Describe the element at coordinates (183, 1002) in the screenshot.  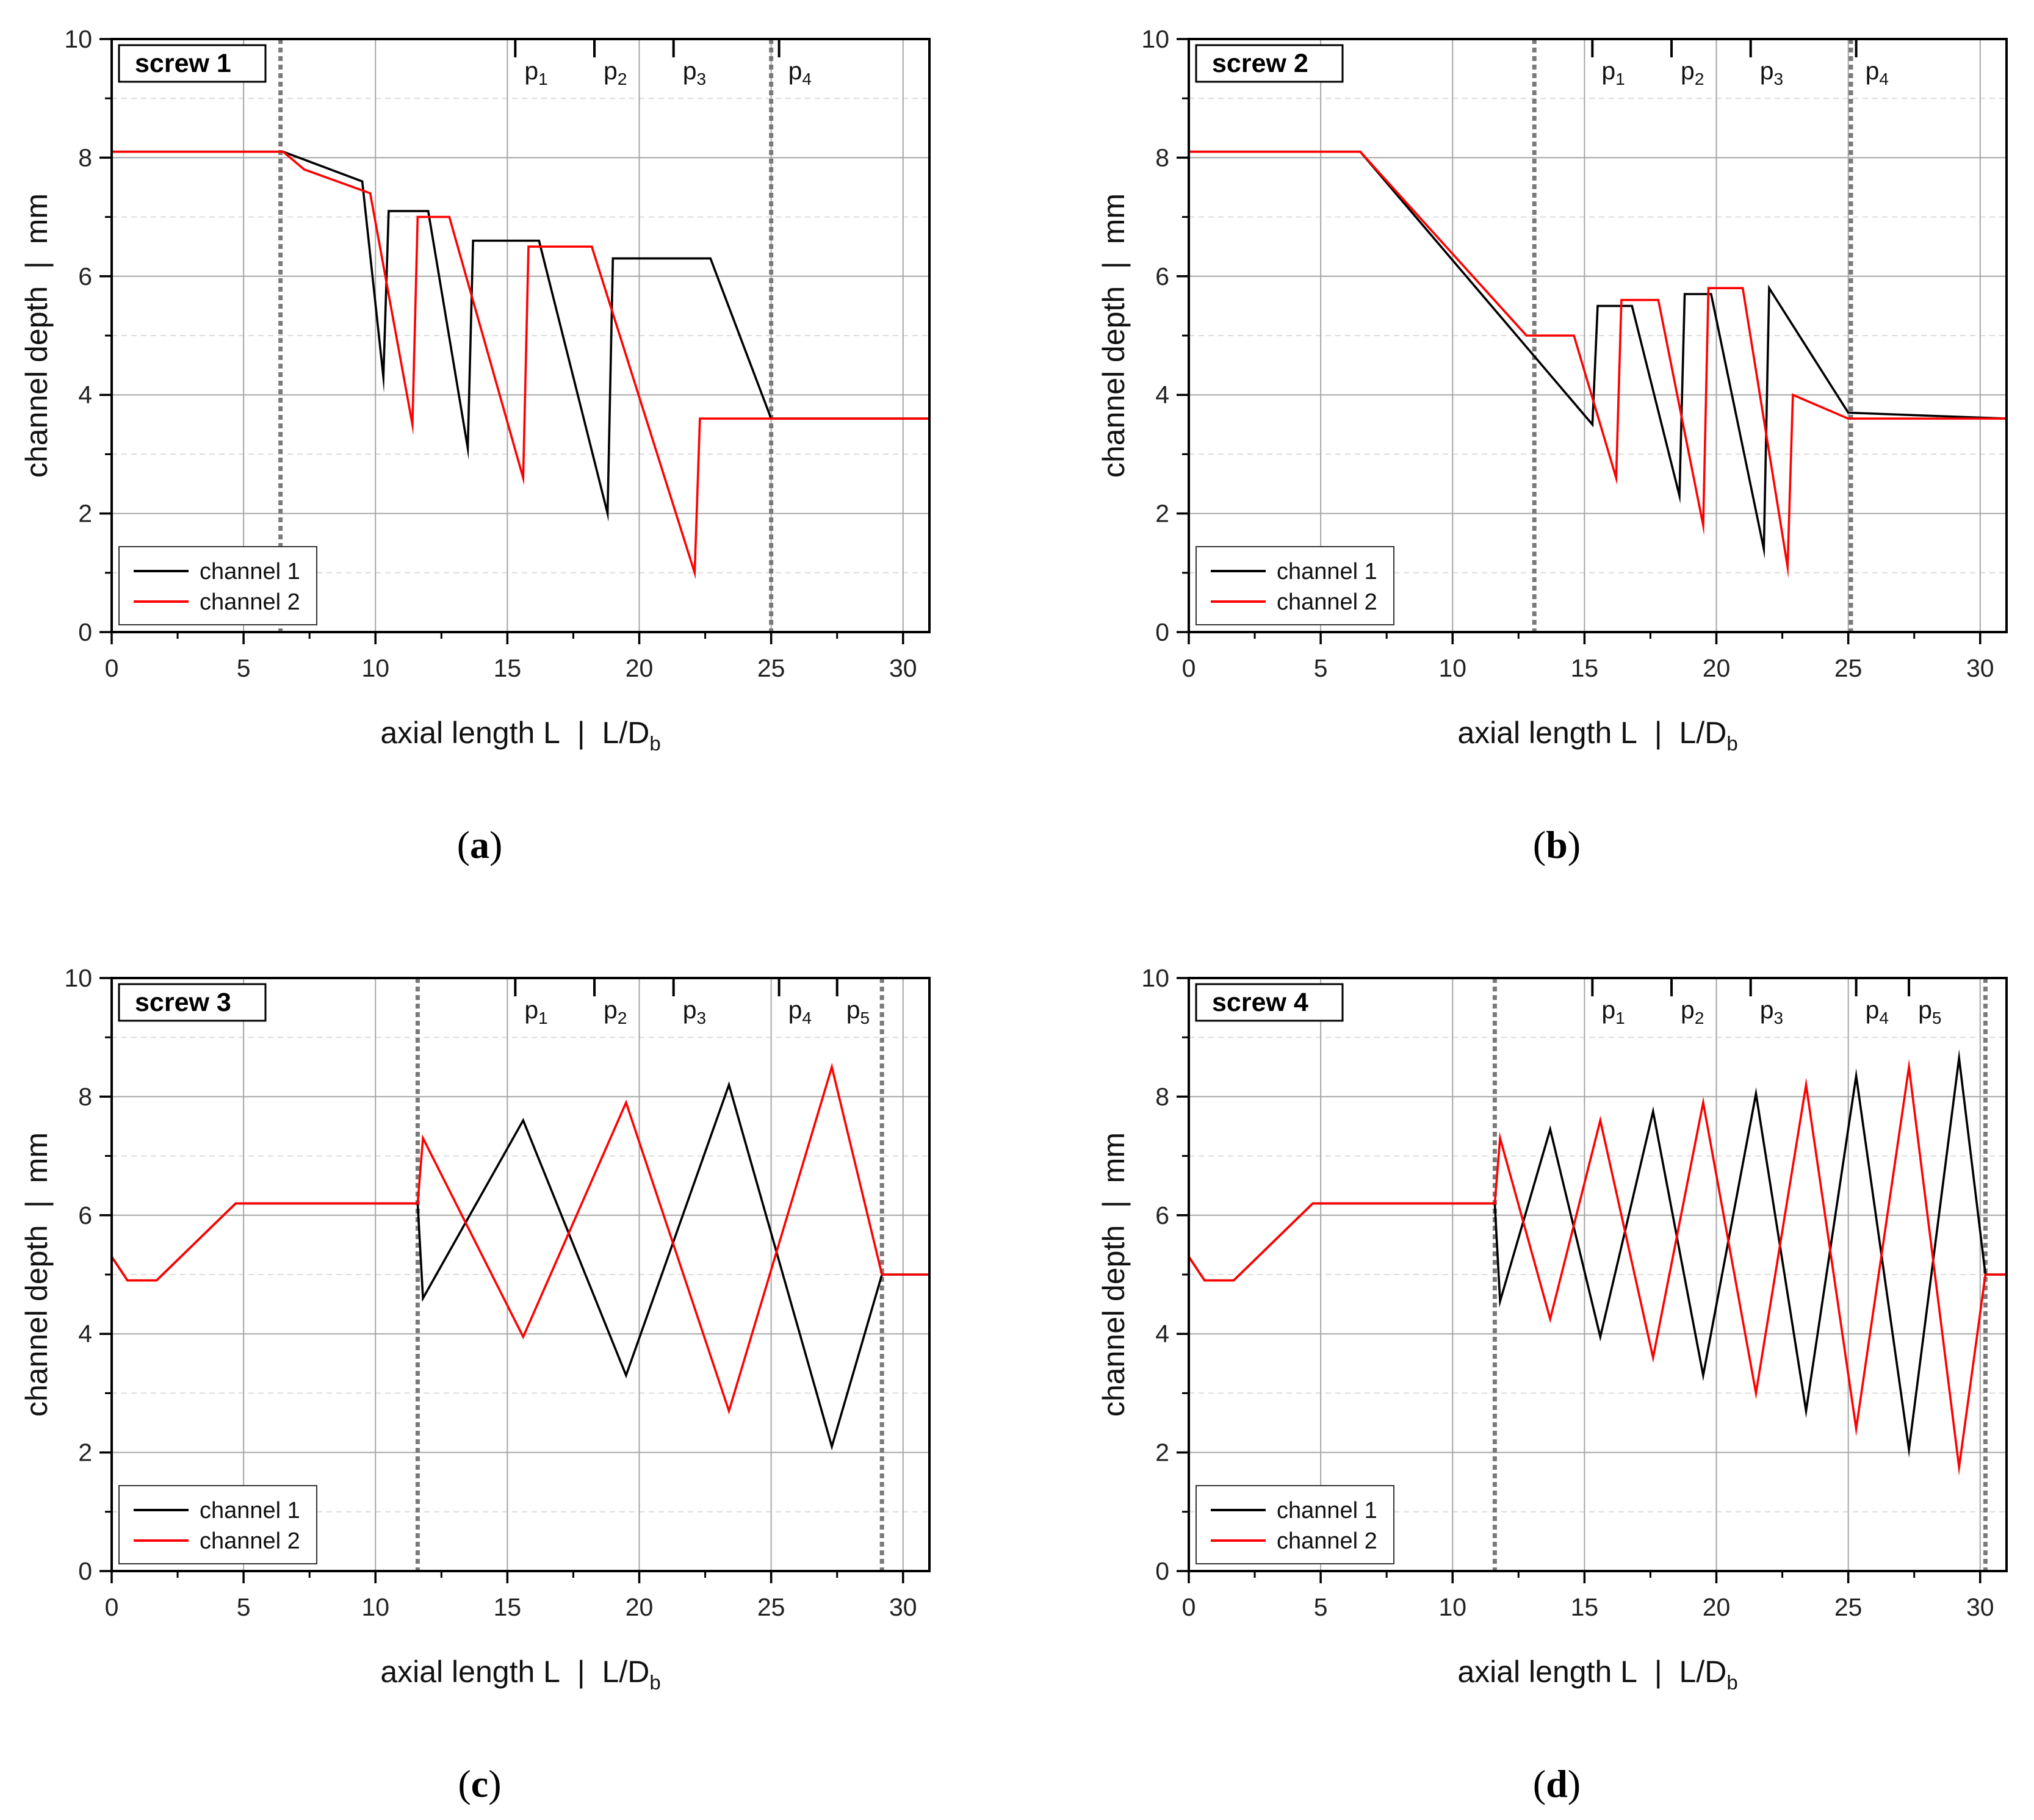
I see `screw-label: screw 3` at that location.